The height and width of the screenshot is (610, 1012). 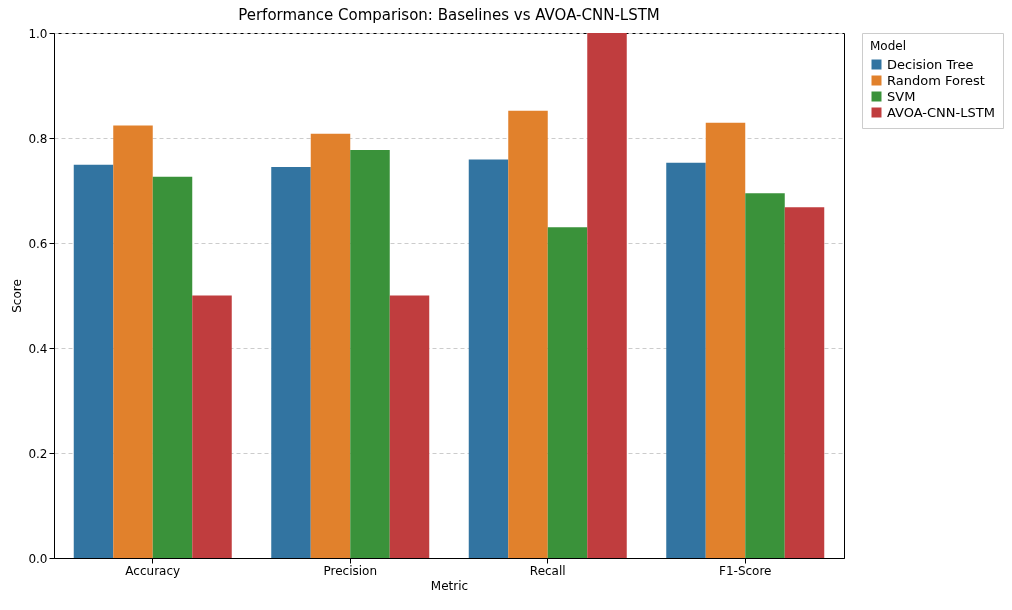 What do you see at coordinates (38, 453) in the screenshot?
I see `y-tick-label: 0.2` at bounding box center [38, 453].